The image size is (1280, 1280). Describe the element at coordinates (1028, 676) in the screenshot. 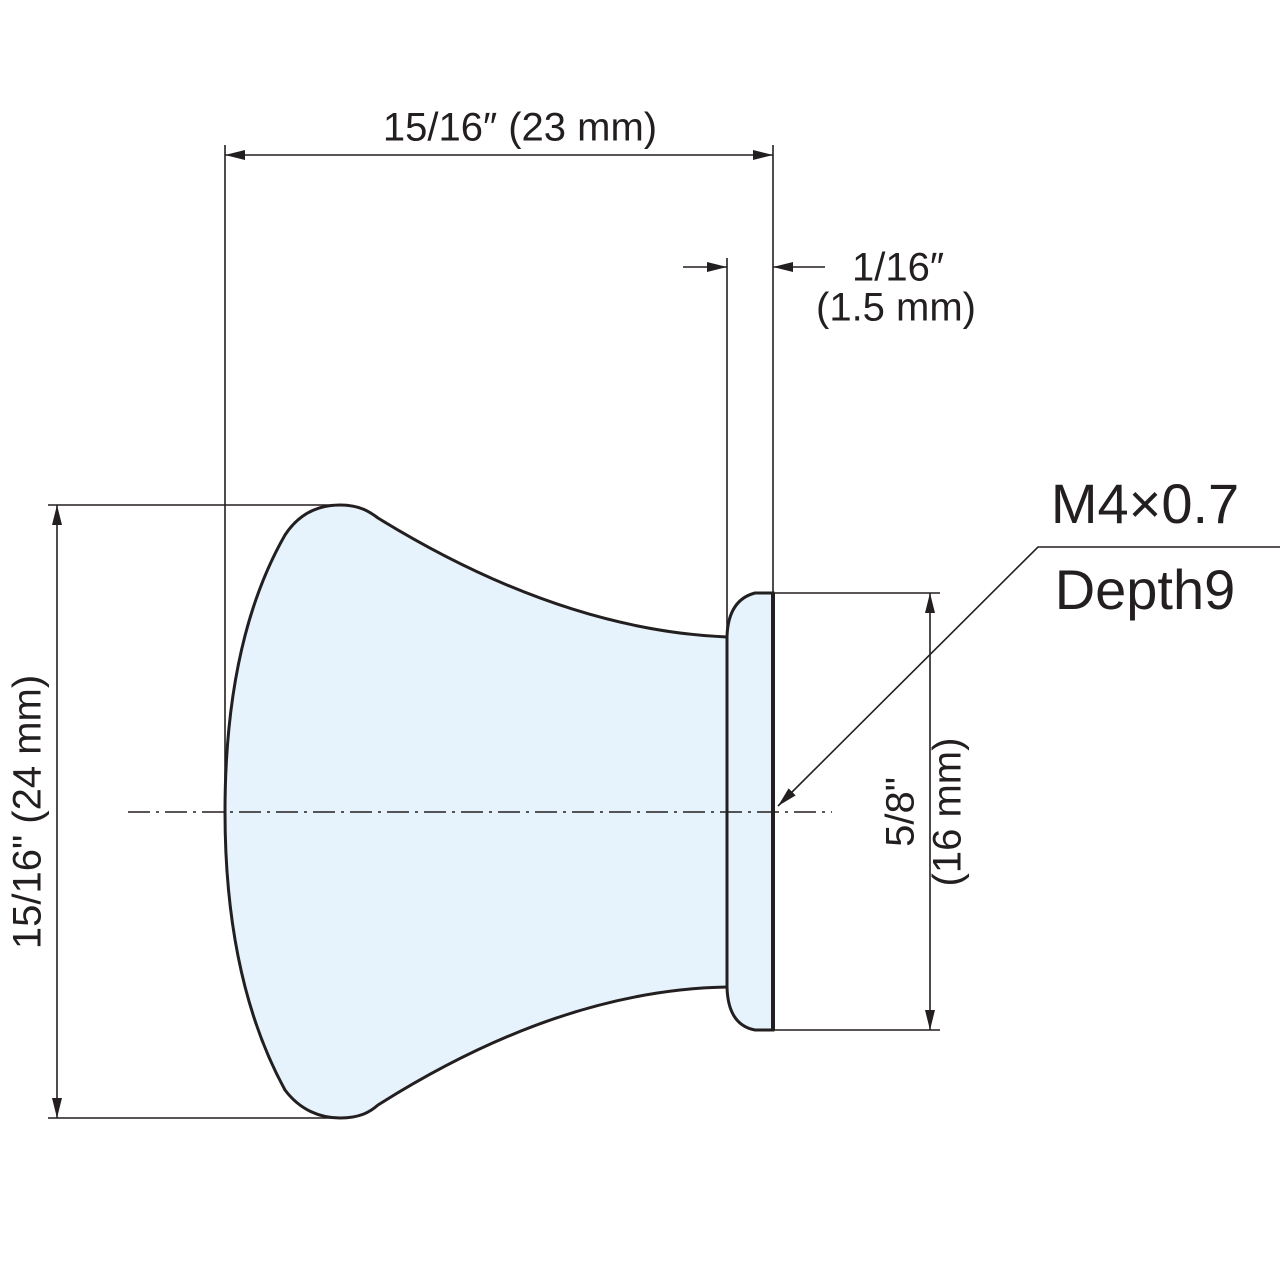

I see `leader-line` at that location.